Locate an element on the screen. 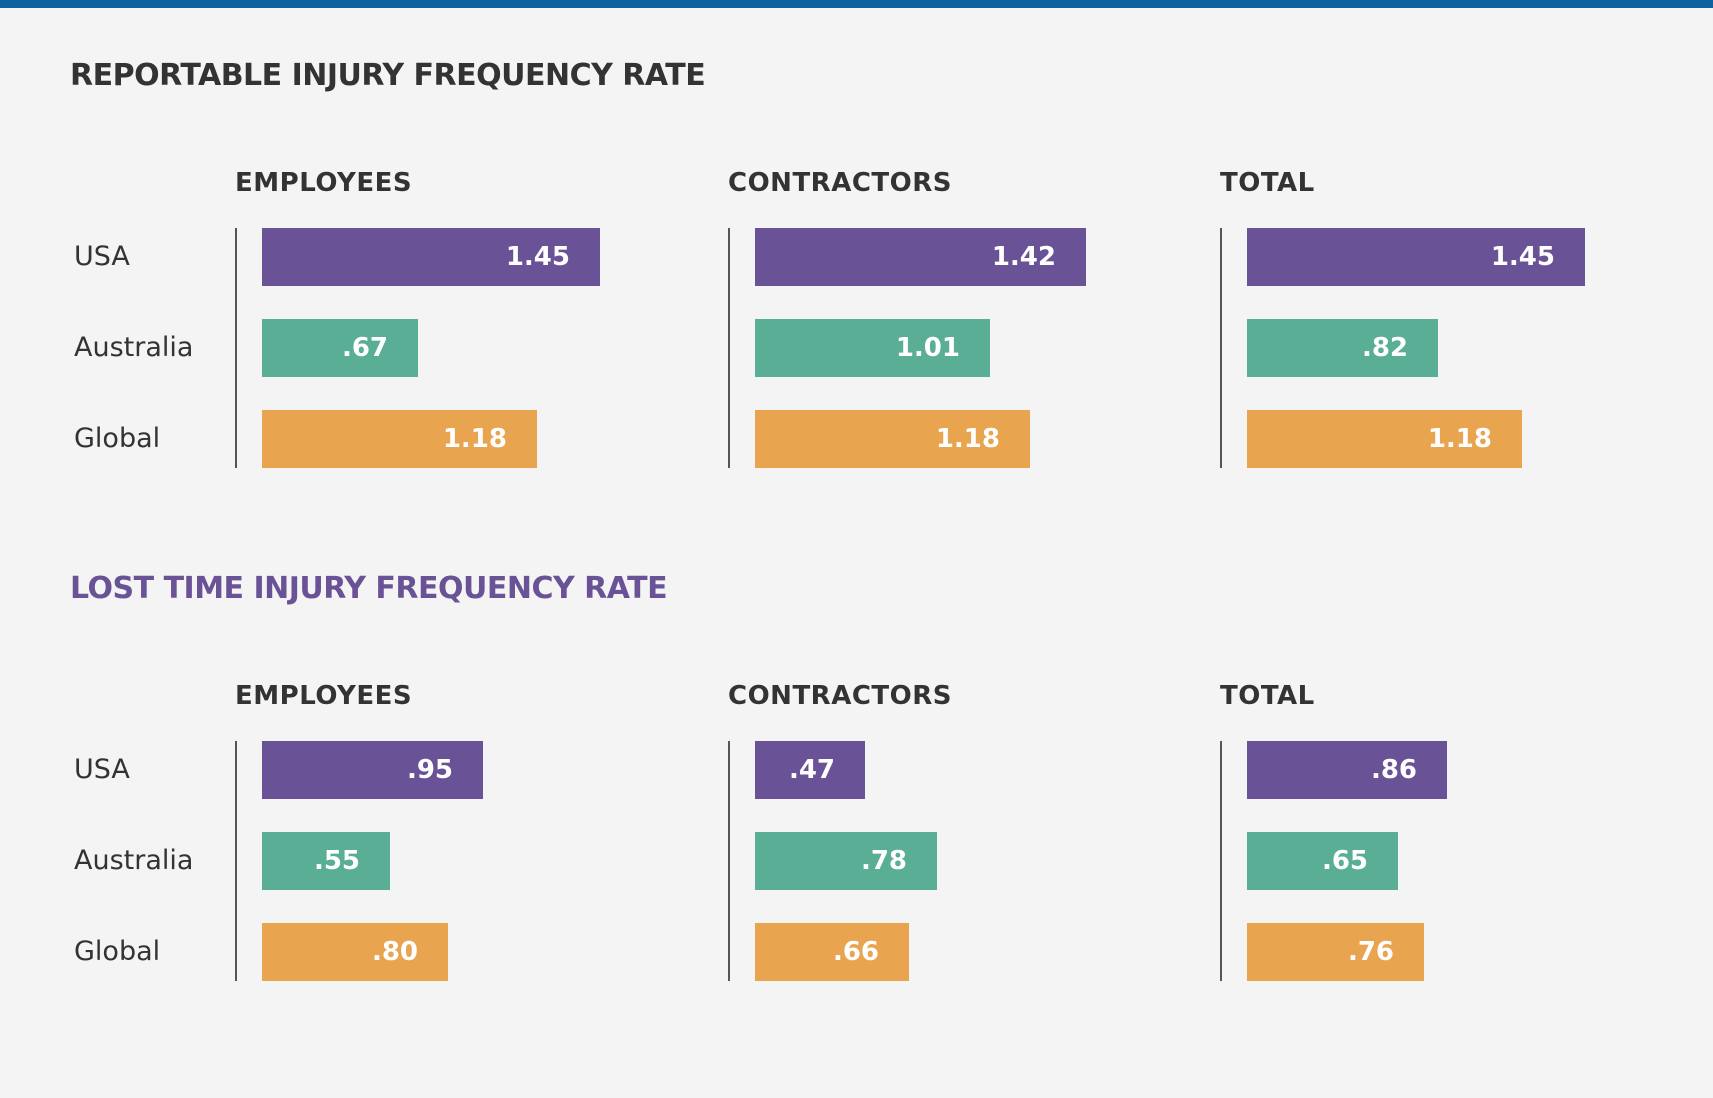 The image size is (1713, 1098). bar-contractors-australia: .78 is located at coordinates (846, 861).